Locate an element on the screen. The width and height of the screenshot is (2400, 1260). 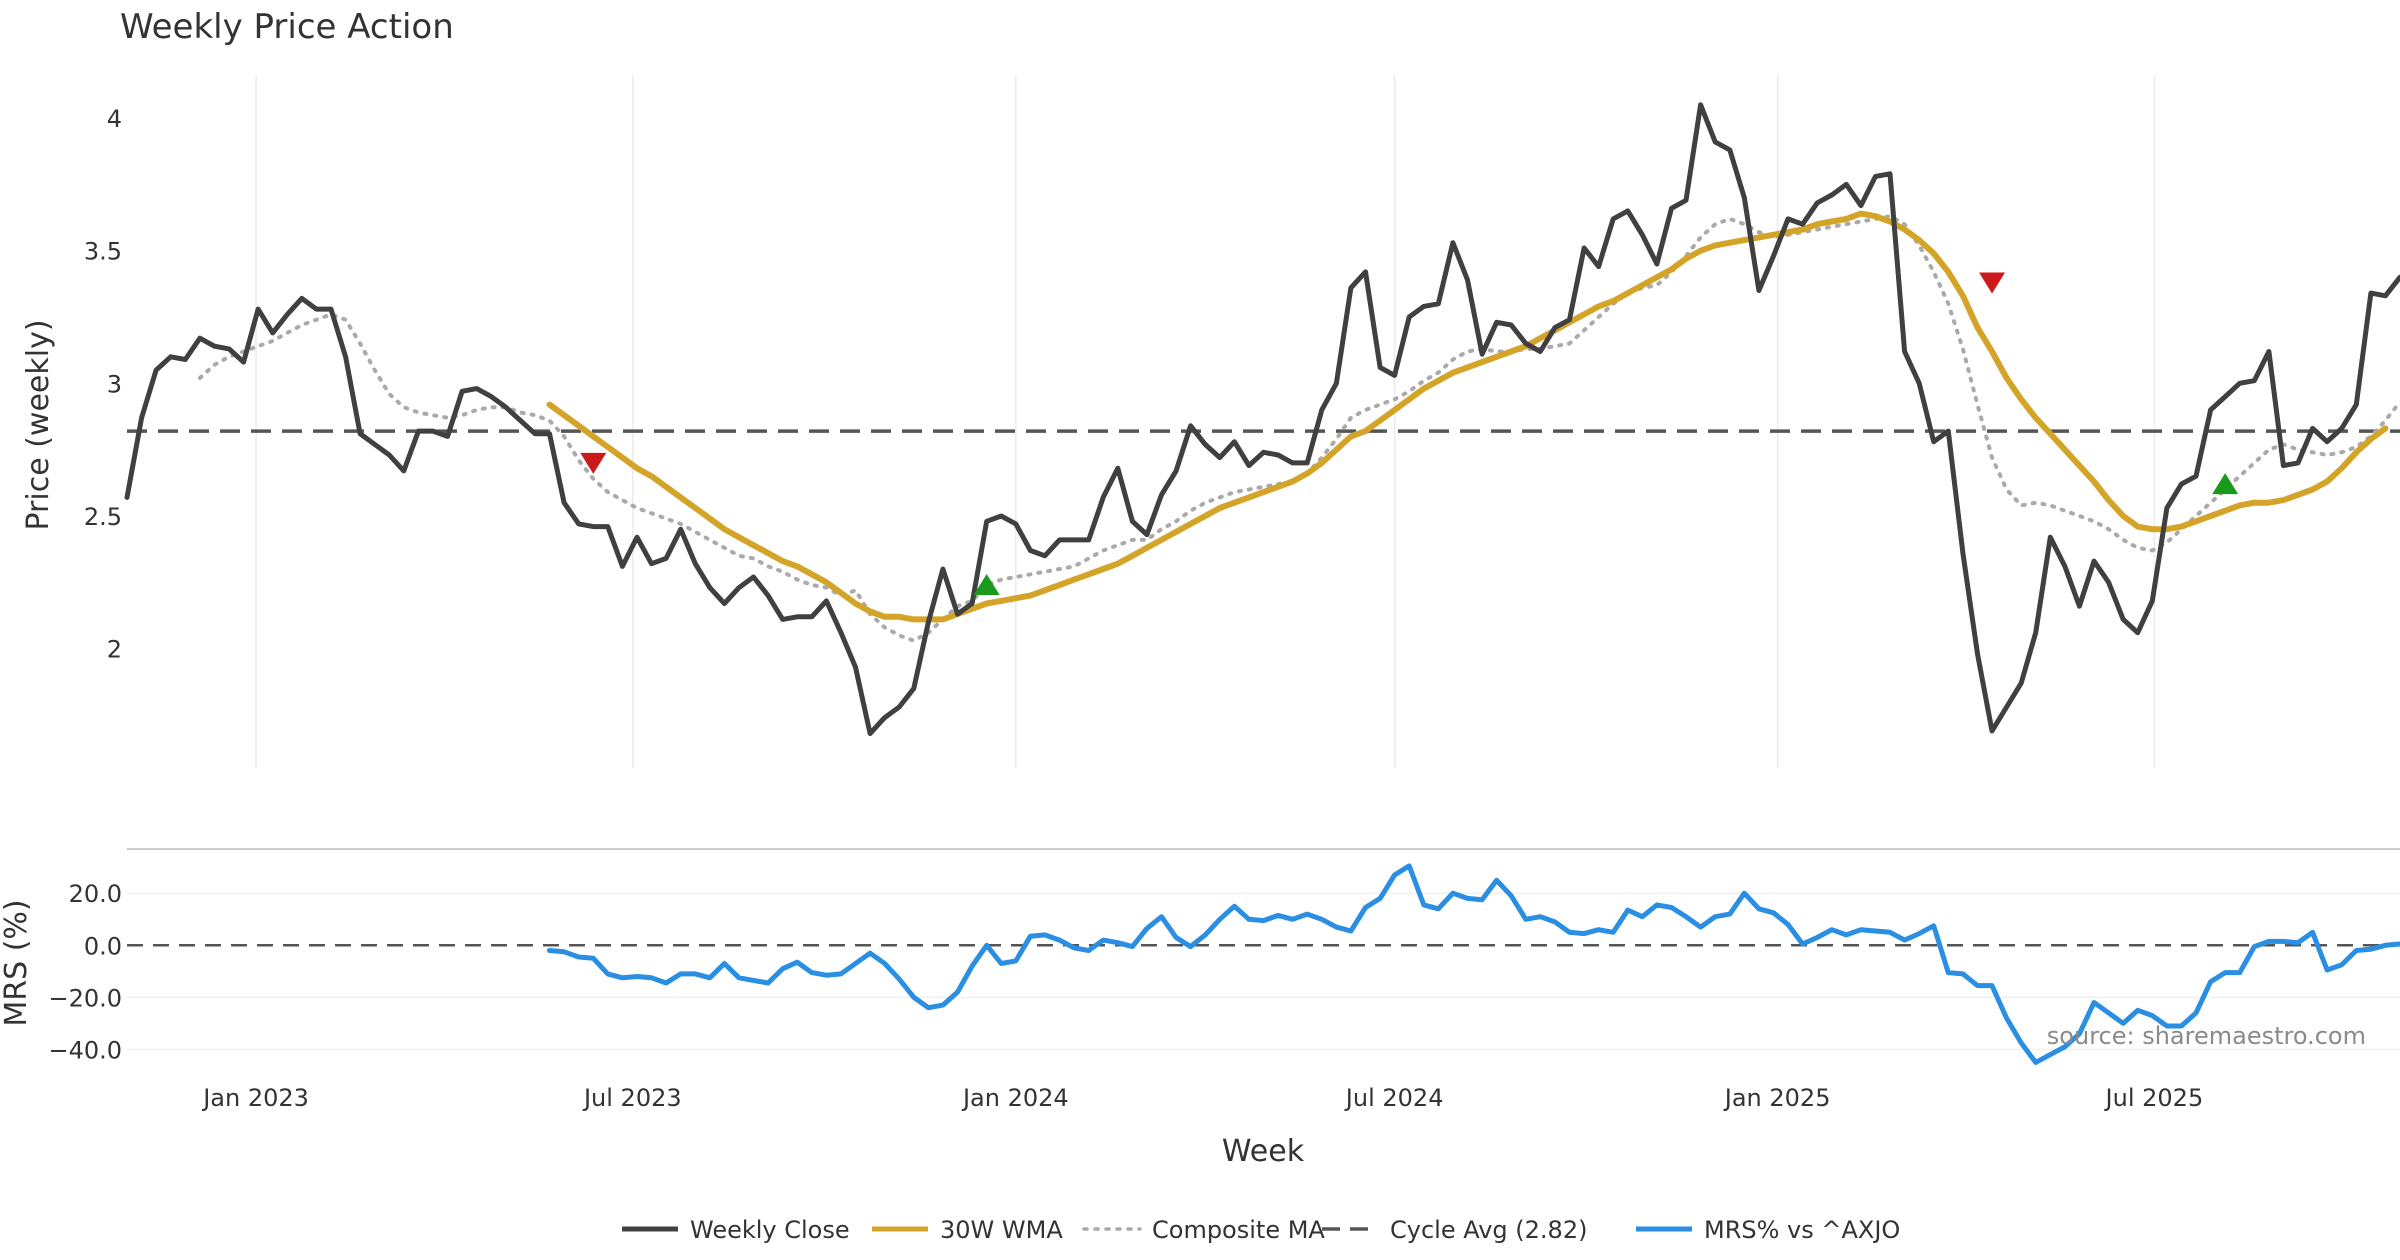
x-tick-label: Jan 2024 is located at coordinates (1015, 1098).